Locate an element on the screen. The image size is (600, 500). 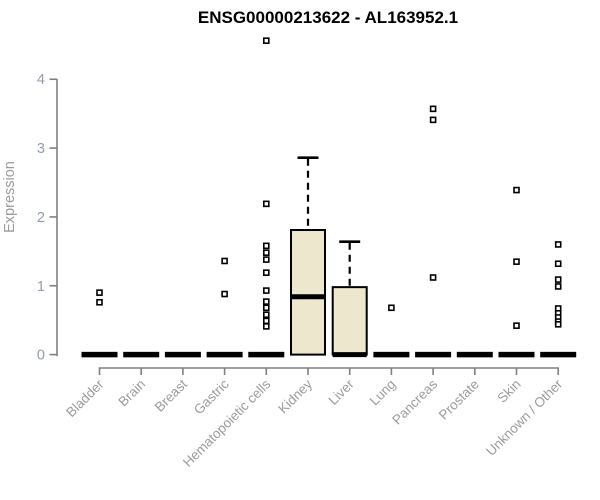
collapsed-box-hematopoietic-cells is located at coordinates (266, 354).